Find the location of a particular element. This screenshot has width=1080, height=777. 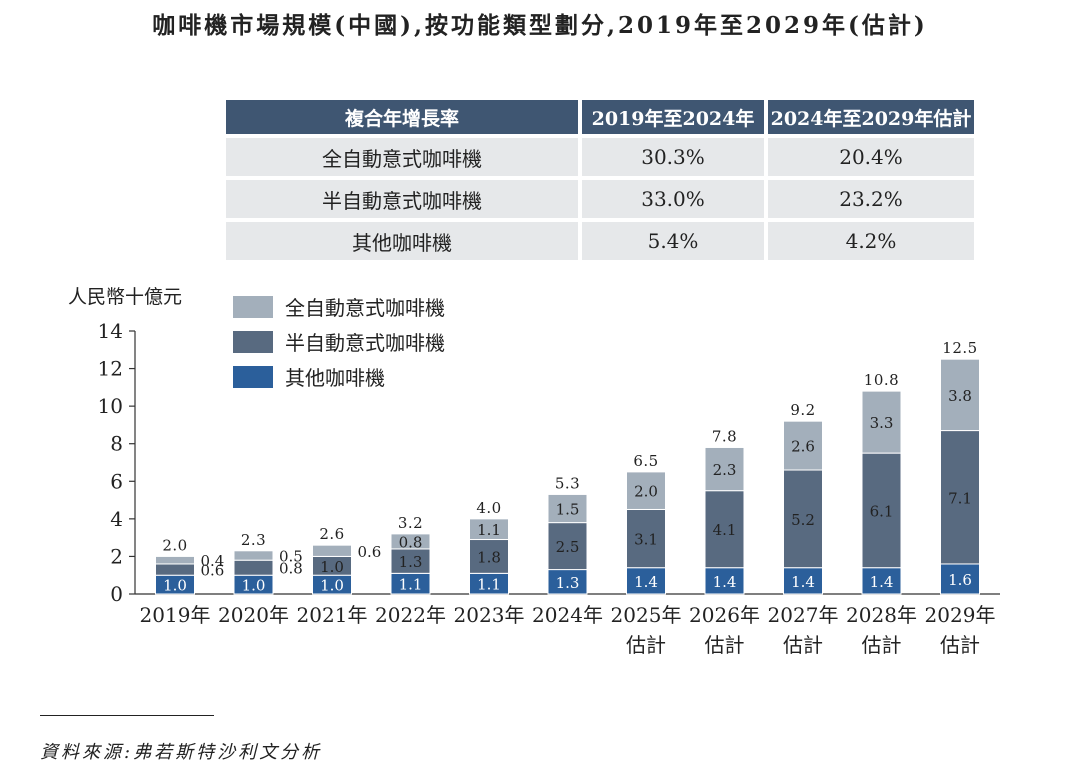

x-tick-label: 2019年 is located at coordinates (175, 615).